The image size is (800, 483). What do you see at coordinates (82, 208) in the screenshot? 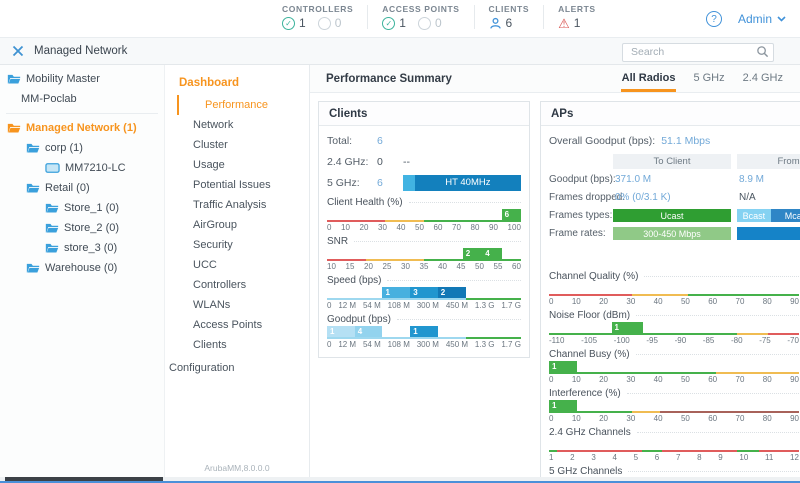
I see `tree-item-store-1-0-: Store_1 (0)` at bounding box center [82, 208].